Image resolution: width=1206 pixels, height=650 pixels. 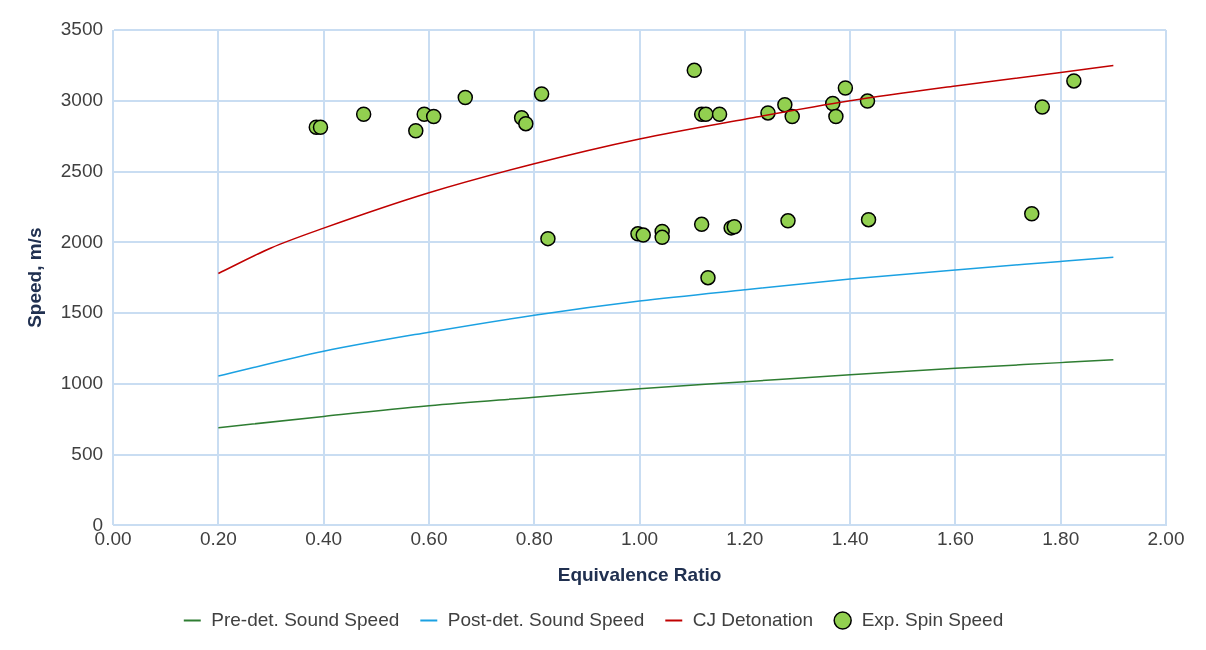 I want to click on y-tick-label: 1500, so click(x=82, y=312).